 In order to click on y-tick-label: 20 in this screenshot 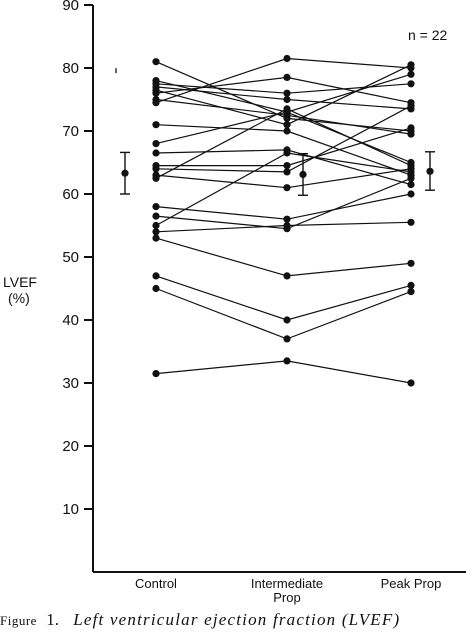, I will do `click(70, 446)`.